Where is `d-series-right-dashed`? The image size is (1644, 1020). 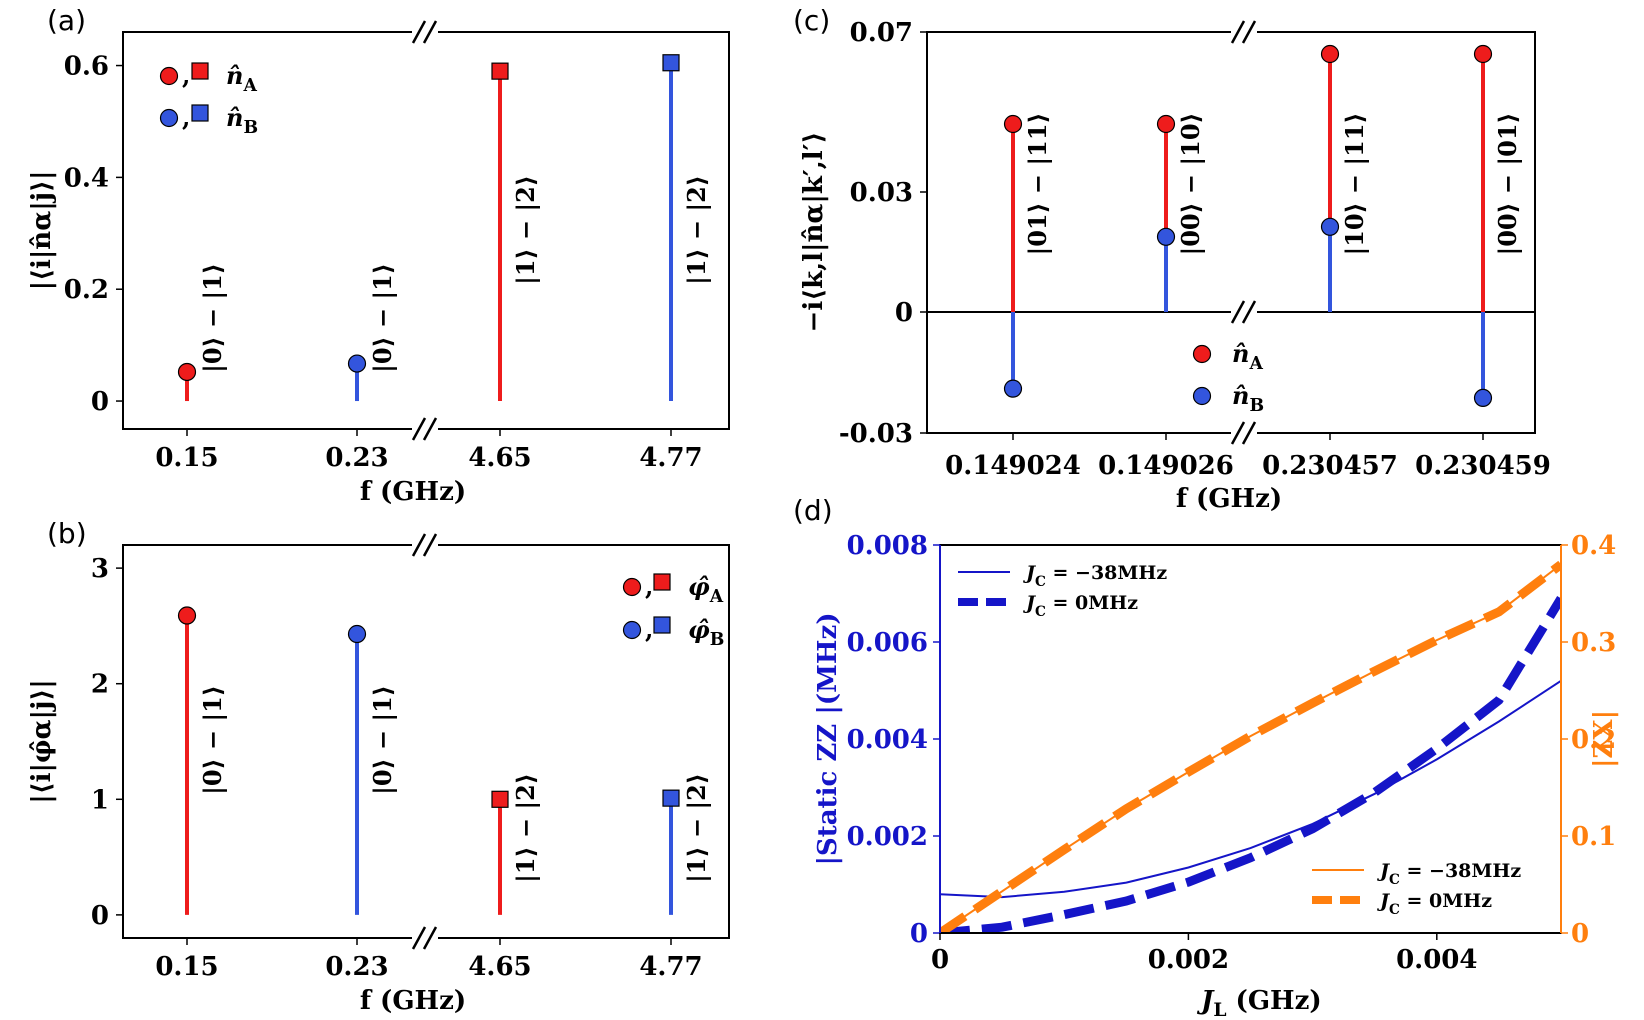 d-series-right-dashed is located at coordinates (1250, 746).